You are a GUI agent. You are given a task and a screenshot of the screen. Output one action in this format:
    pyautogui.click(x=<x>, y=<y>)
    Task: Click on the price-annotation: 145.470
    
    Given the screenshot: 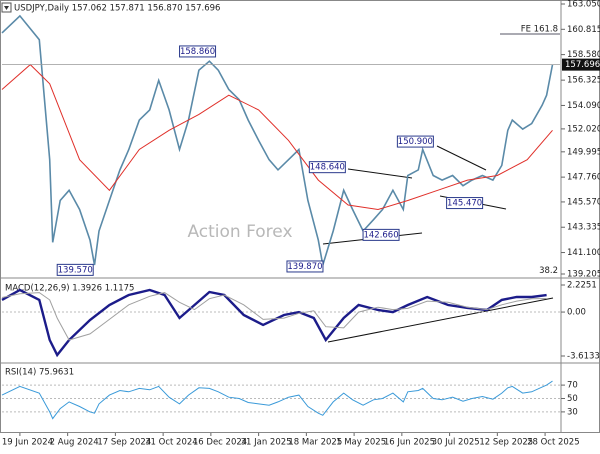 What is the action you would take?
    pyautogui.click(x=464, y=204)
    